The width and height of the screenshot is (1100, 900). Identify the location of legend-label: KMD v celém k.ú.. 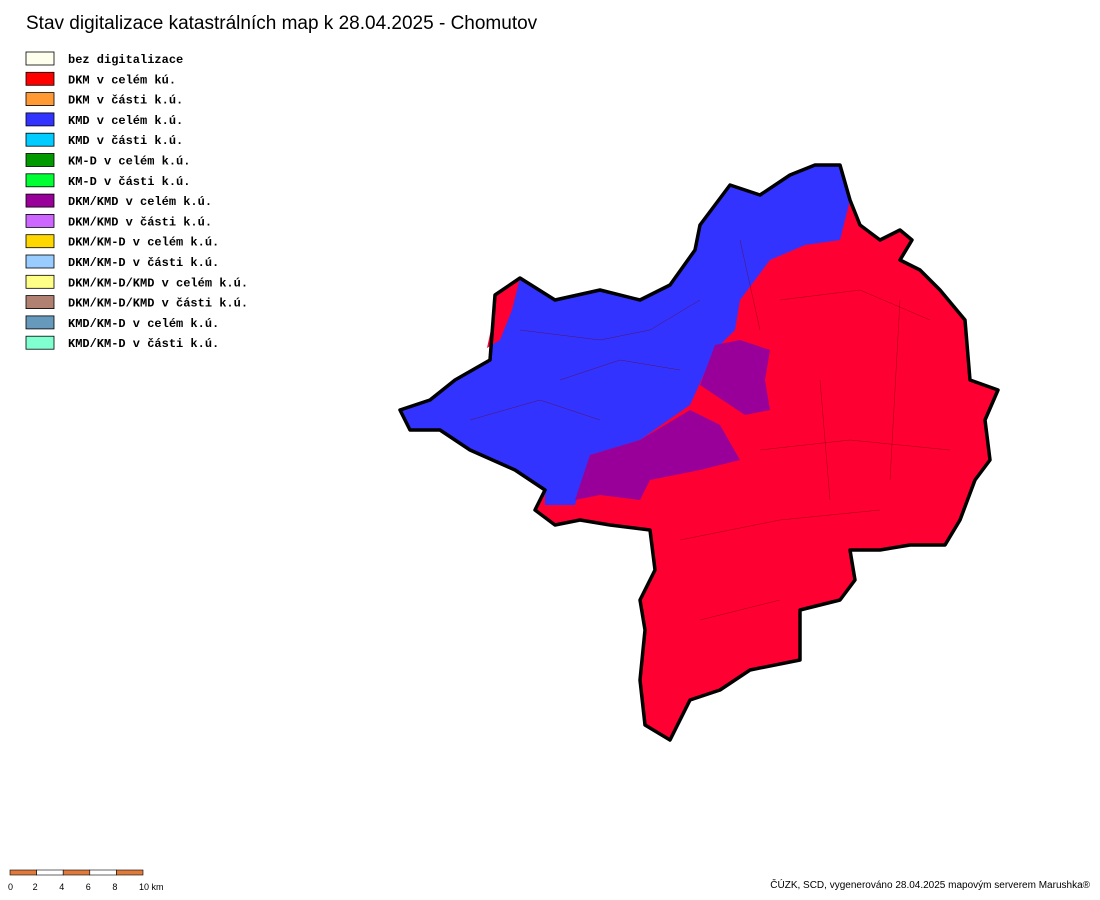
(125, 121).